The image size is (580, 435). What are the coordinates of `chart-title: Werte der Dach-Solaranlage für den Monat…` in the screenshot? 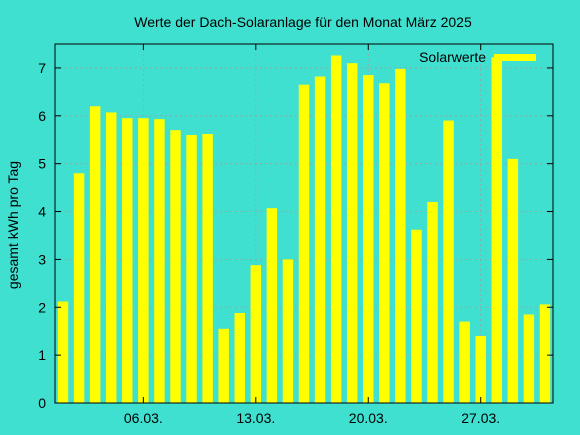 It's located at (303, 22).